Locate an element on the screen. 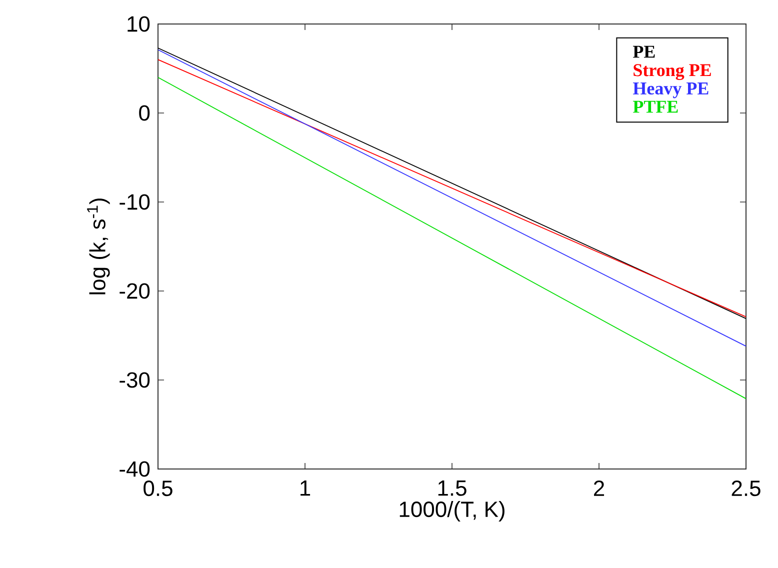 This screenshot has height=568, width=778. x-tick-label: 2.5 is located at coordinates (746, 488).